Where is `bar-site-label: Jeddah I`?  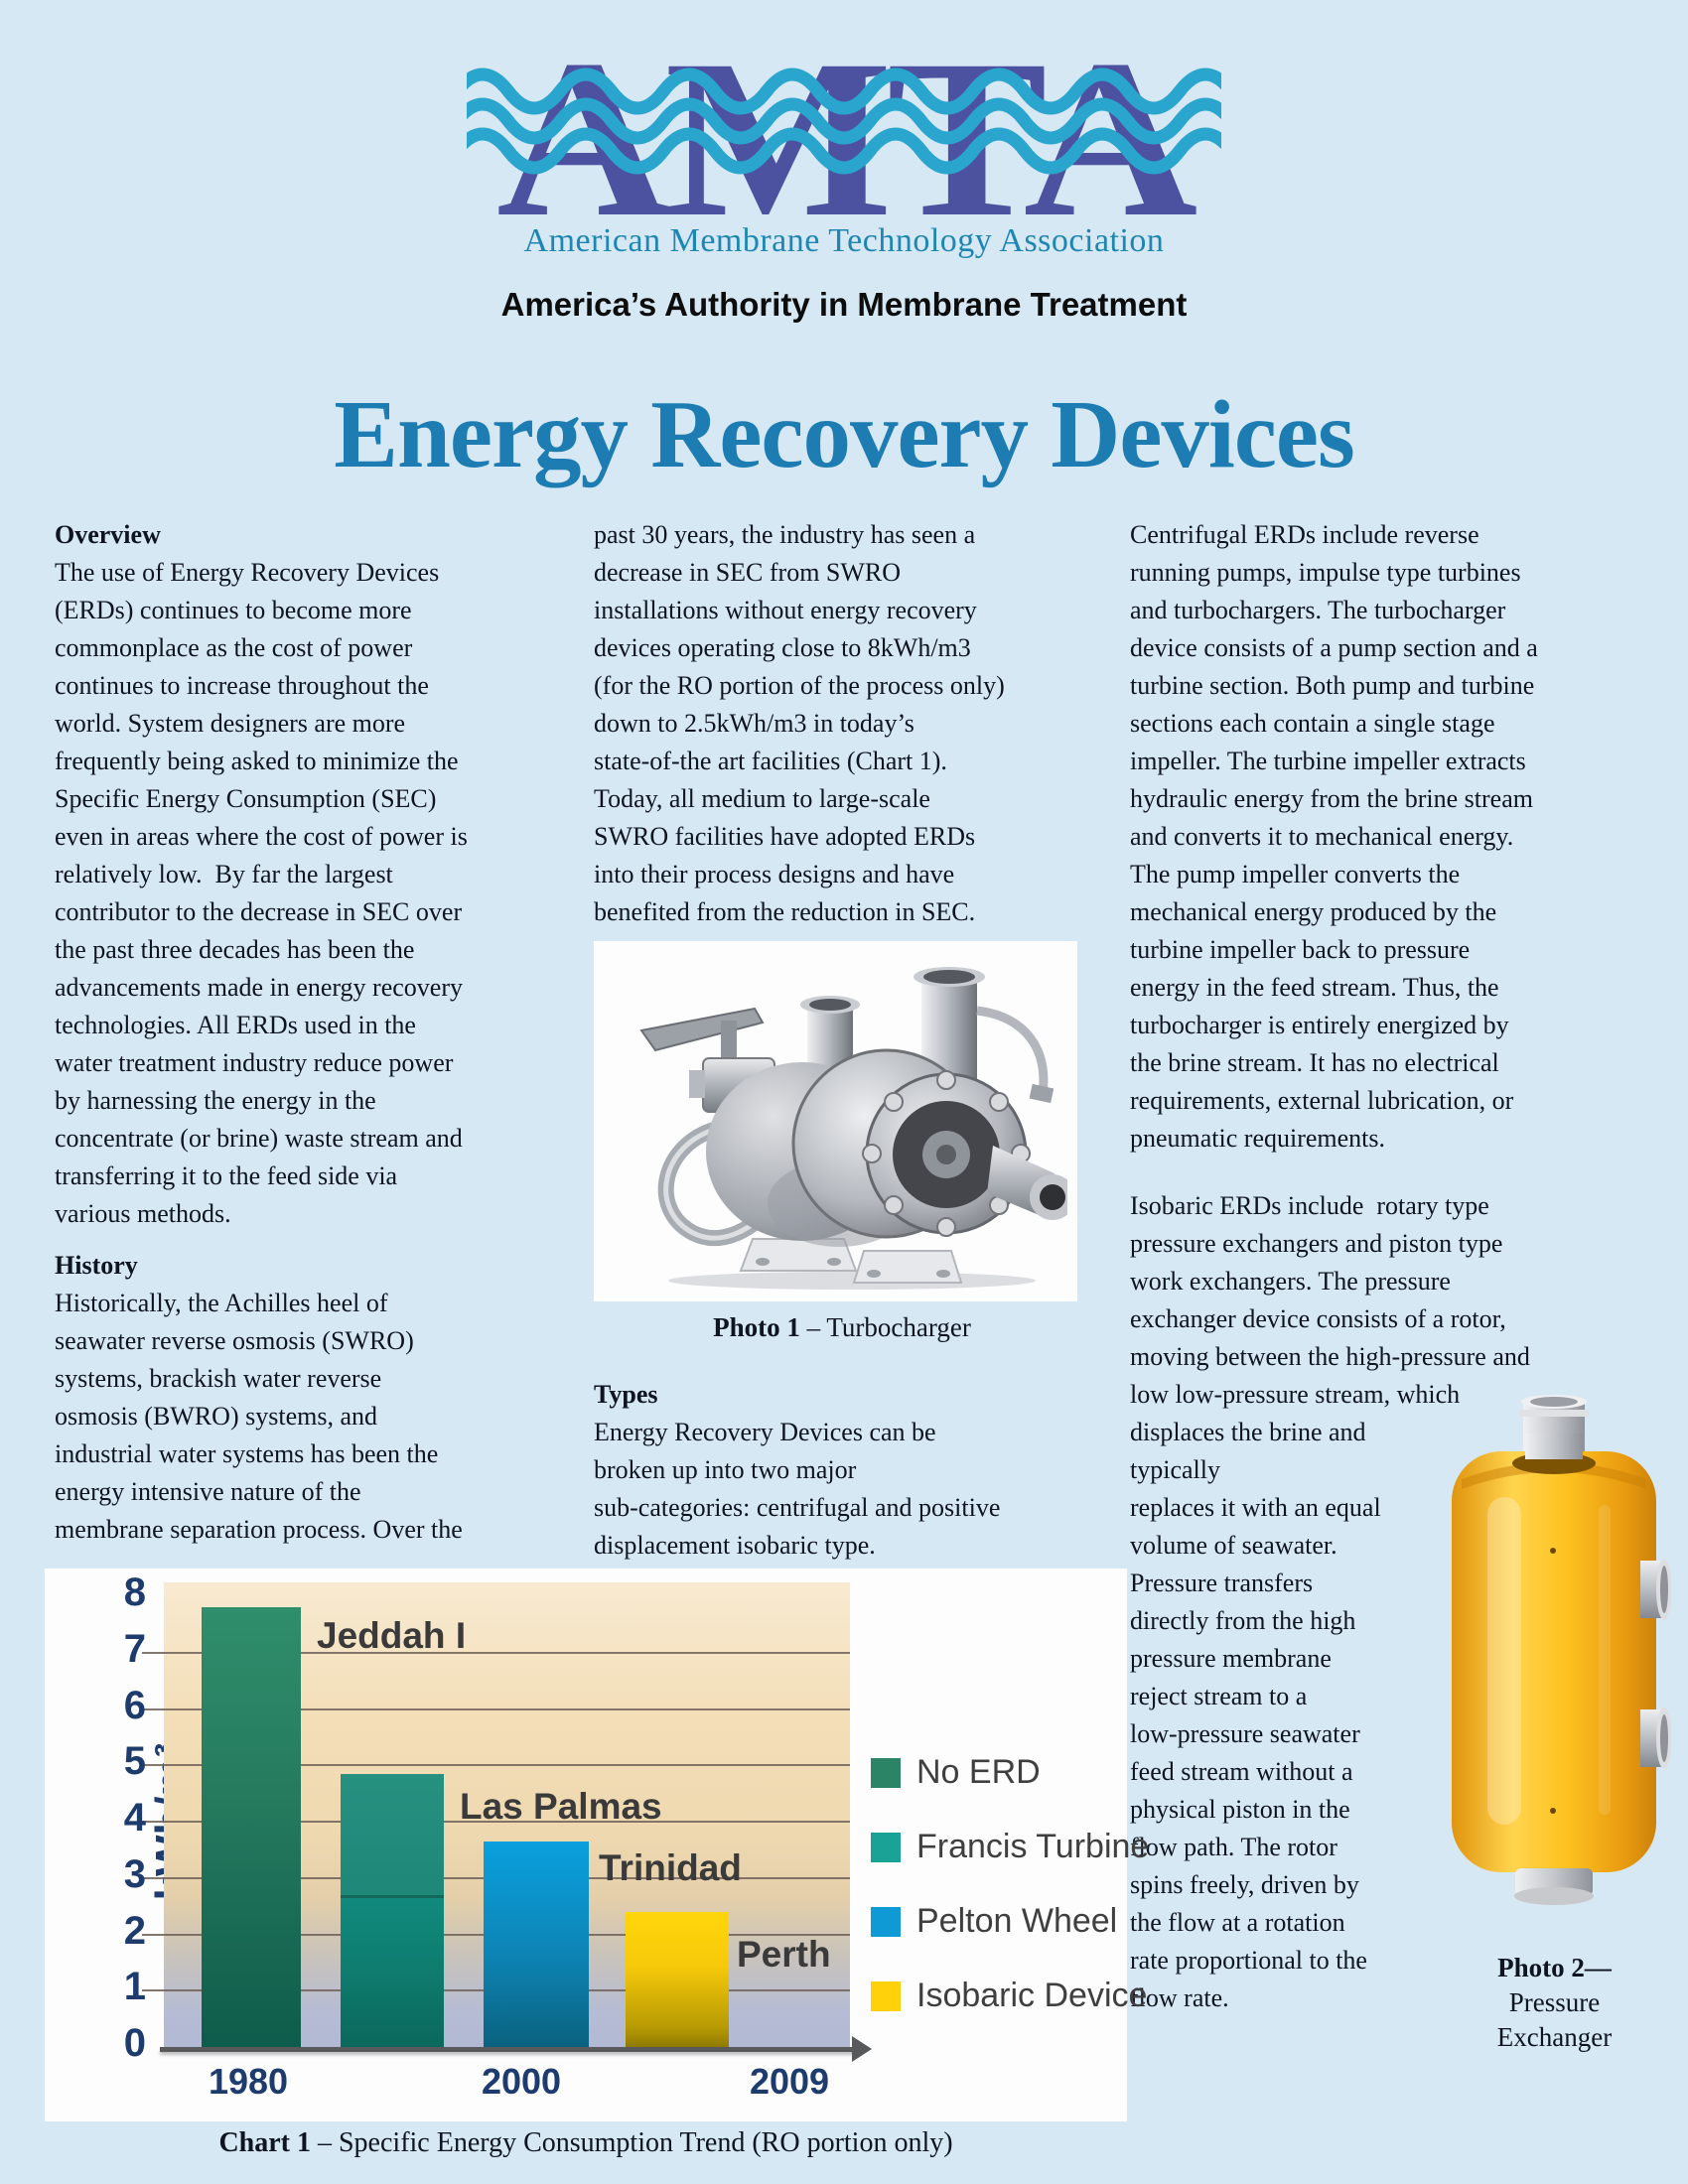
bar-site-label: Jeddah I is located at coordinates (392, 1636).